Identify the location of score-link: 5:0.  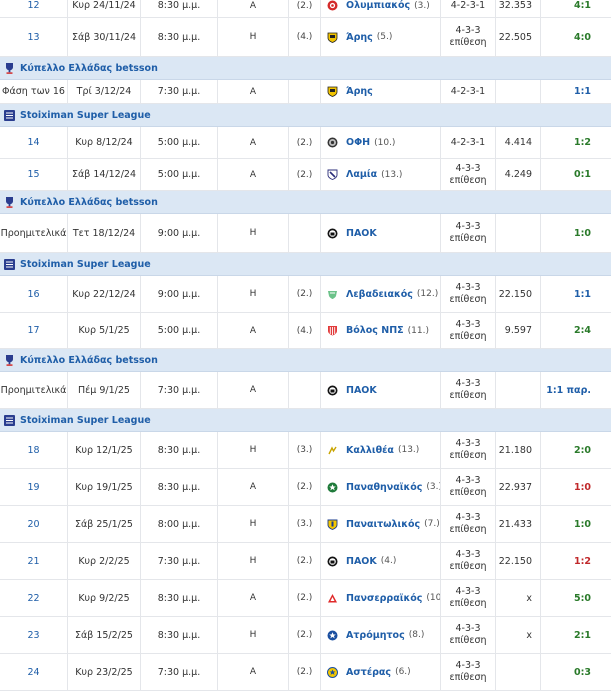
(582, 598).